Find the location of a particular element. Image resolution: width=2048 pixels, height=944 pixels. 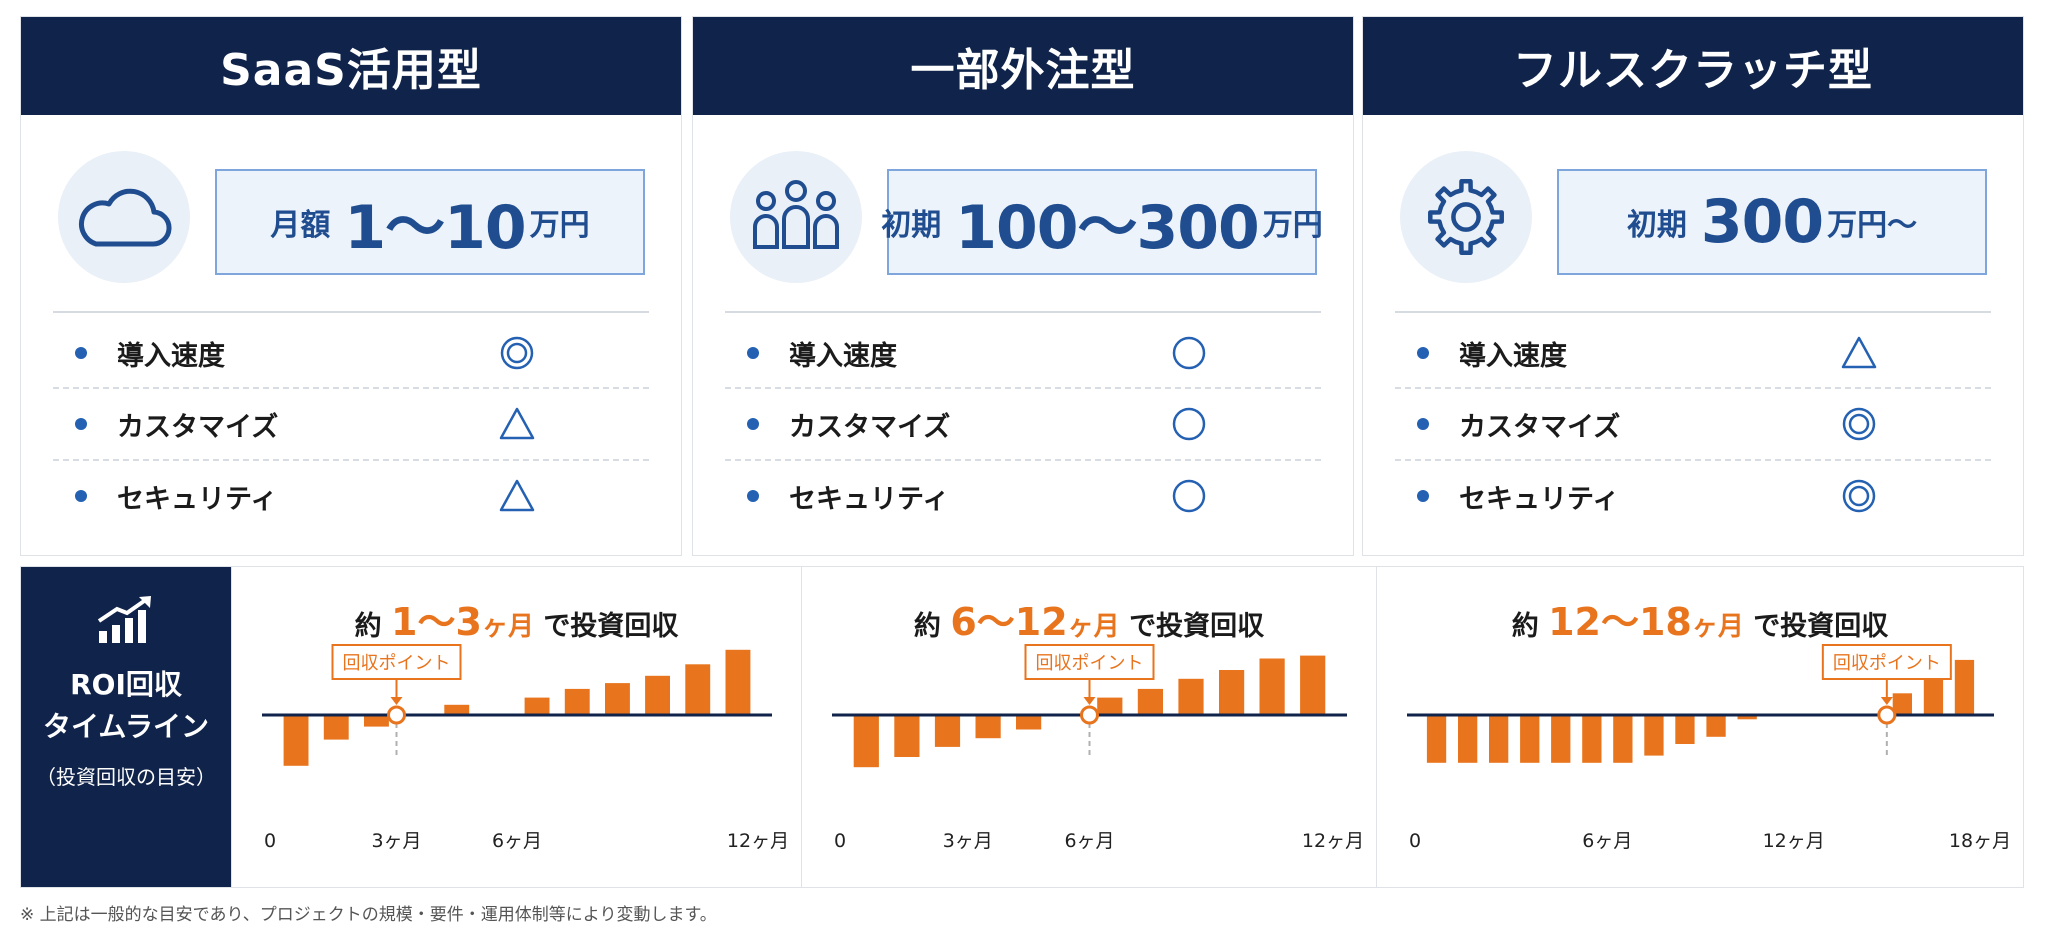

price-suffix: 万円～ is located at coordinates (1872, 225).